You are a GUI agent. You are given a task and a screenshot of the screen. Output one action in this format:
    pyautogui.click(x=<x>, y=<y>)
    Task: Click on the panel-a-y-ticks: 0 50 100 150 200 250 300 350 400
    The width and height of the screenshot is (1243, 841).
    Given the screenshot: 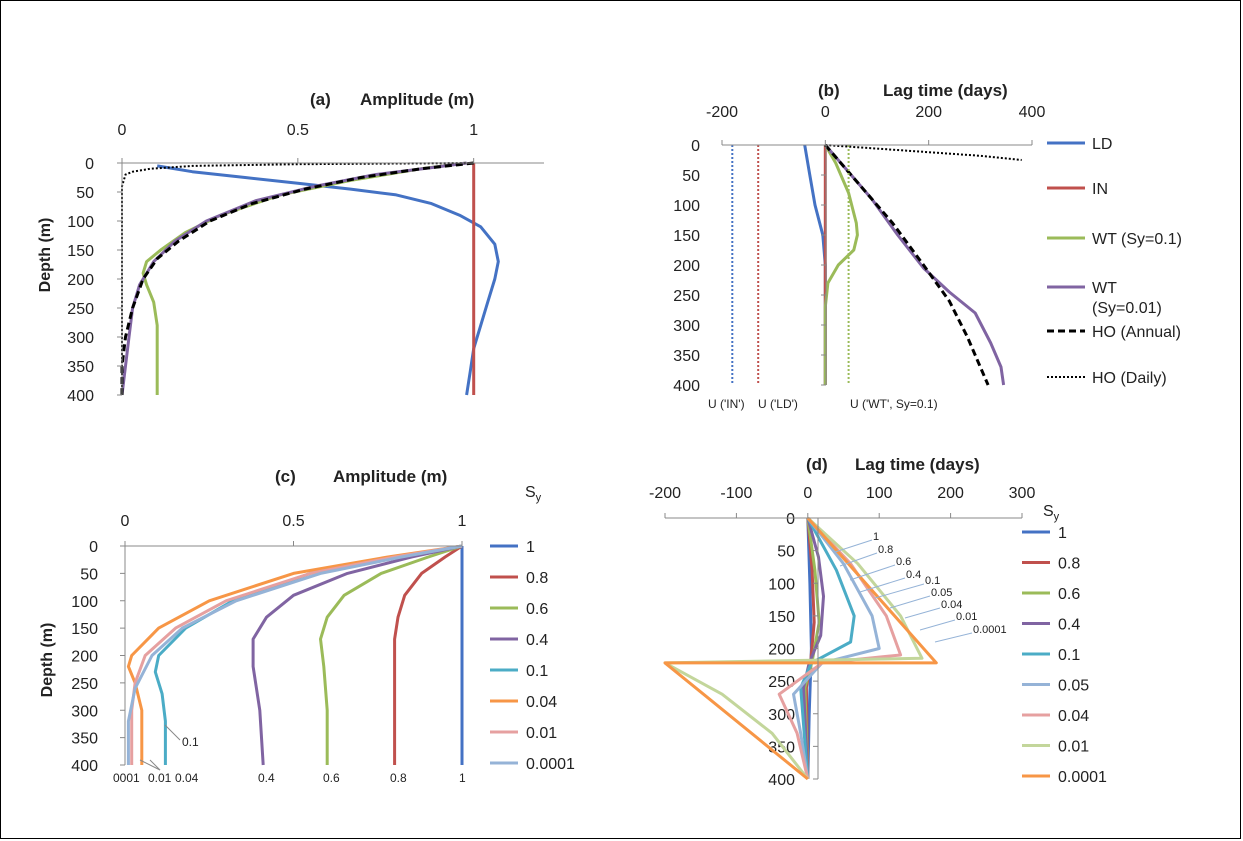 What is the action you would take?
    pyautogui.click(x=80, y=280)
    